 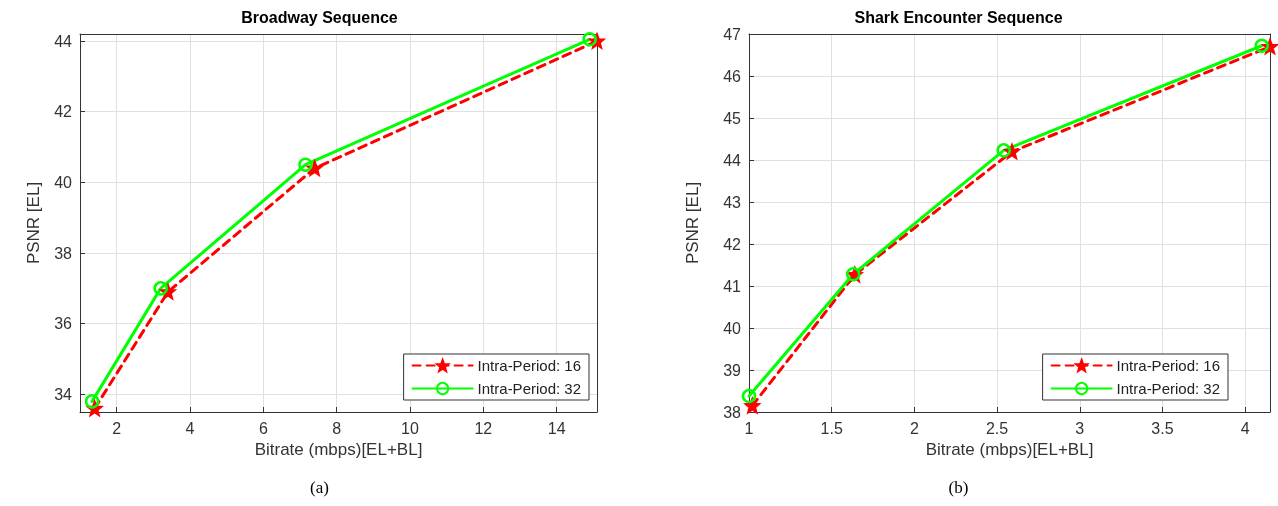 What do you see at coordinates (483, 428) in the screenshot?
I see `x-tick-label: 12` at bounding box center [483, 428].